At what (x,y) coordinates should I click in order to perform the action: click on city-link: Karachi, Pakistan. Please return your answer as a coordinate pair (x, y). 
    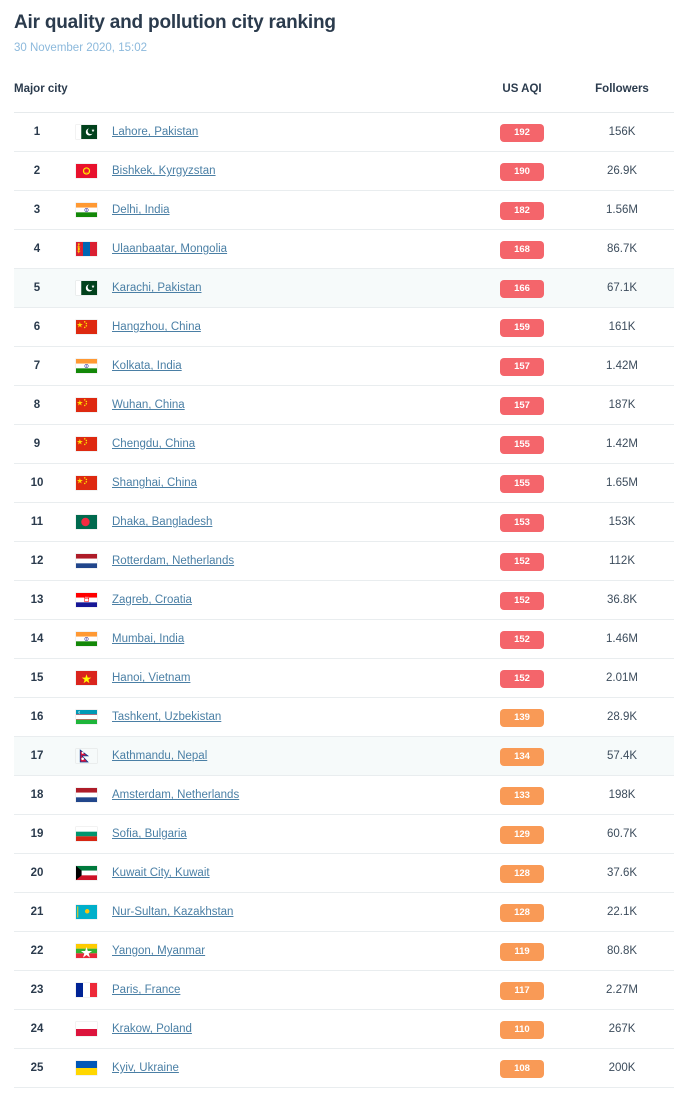
    Looking at the image, I should click on (157, 288).